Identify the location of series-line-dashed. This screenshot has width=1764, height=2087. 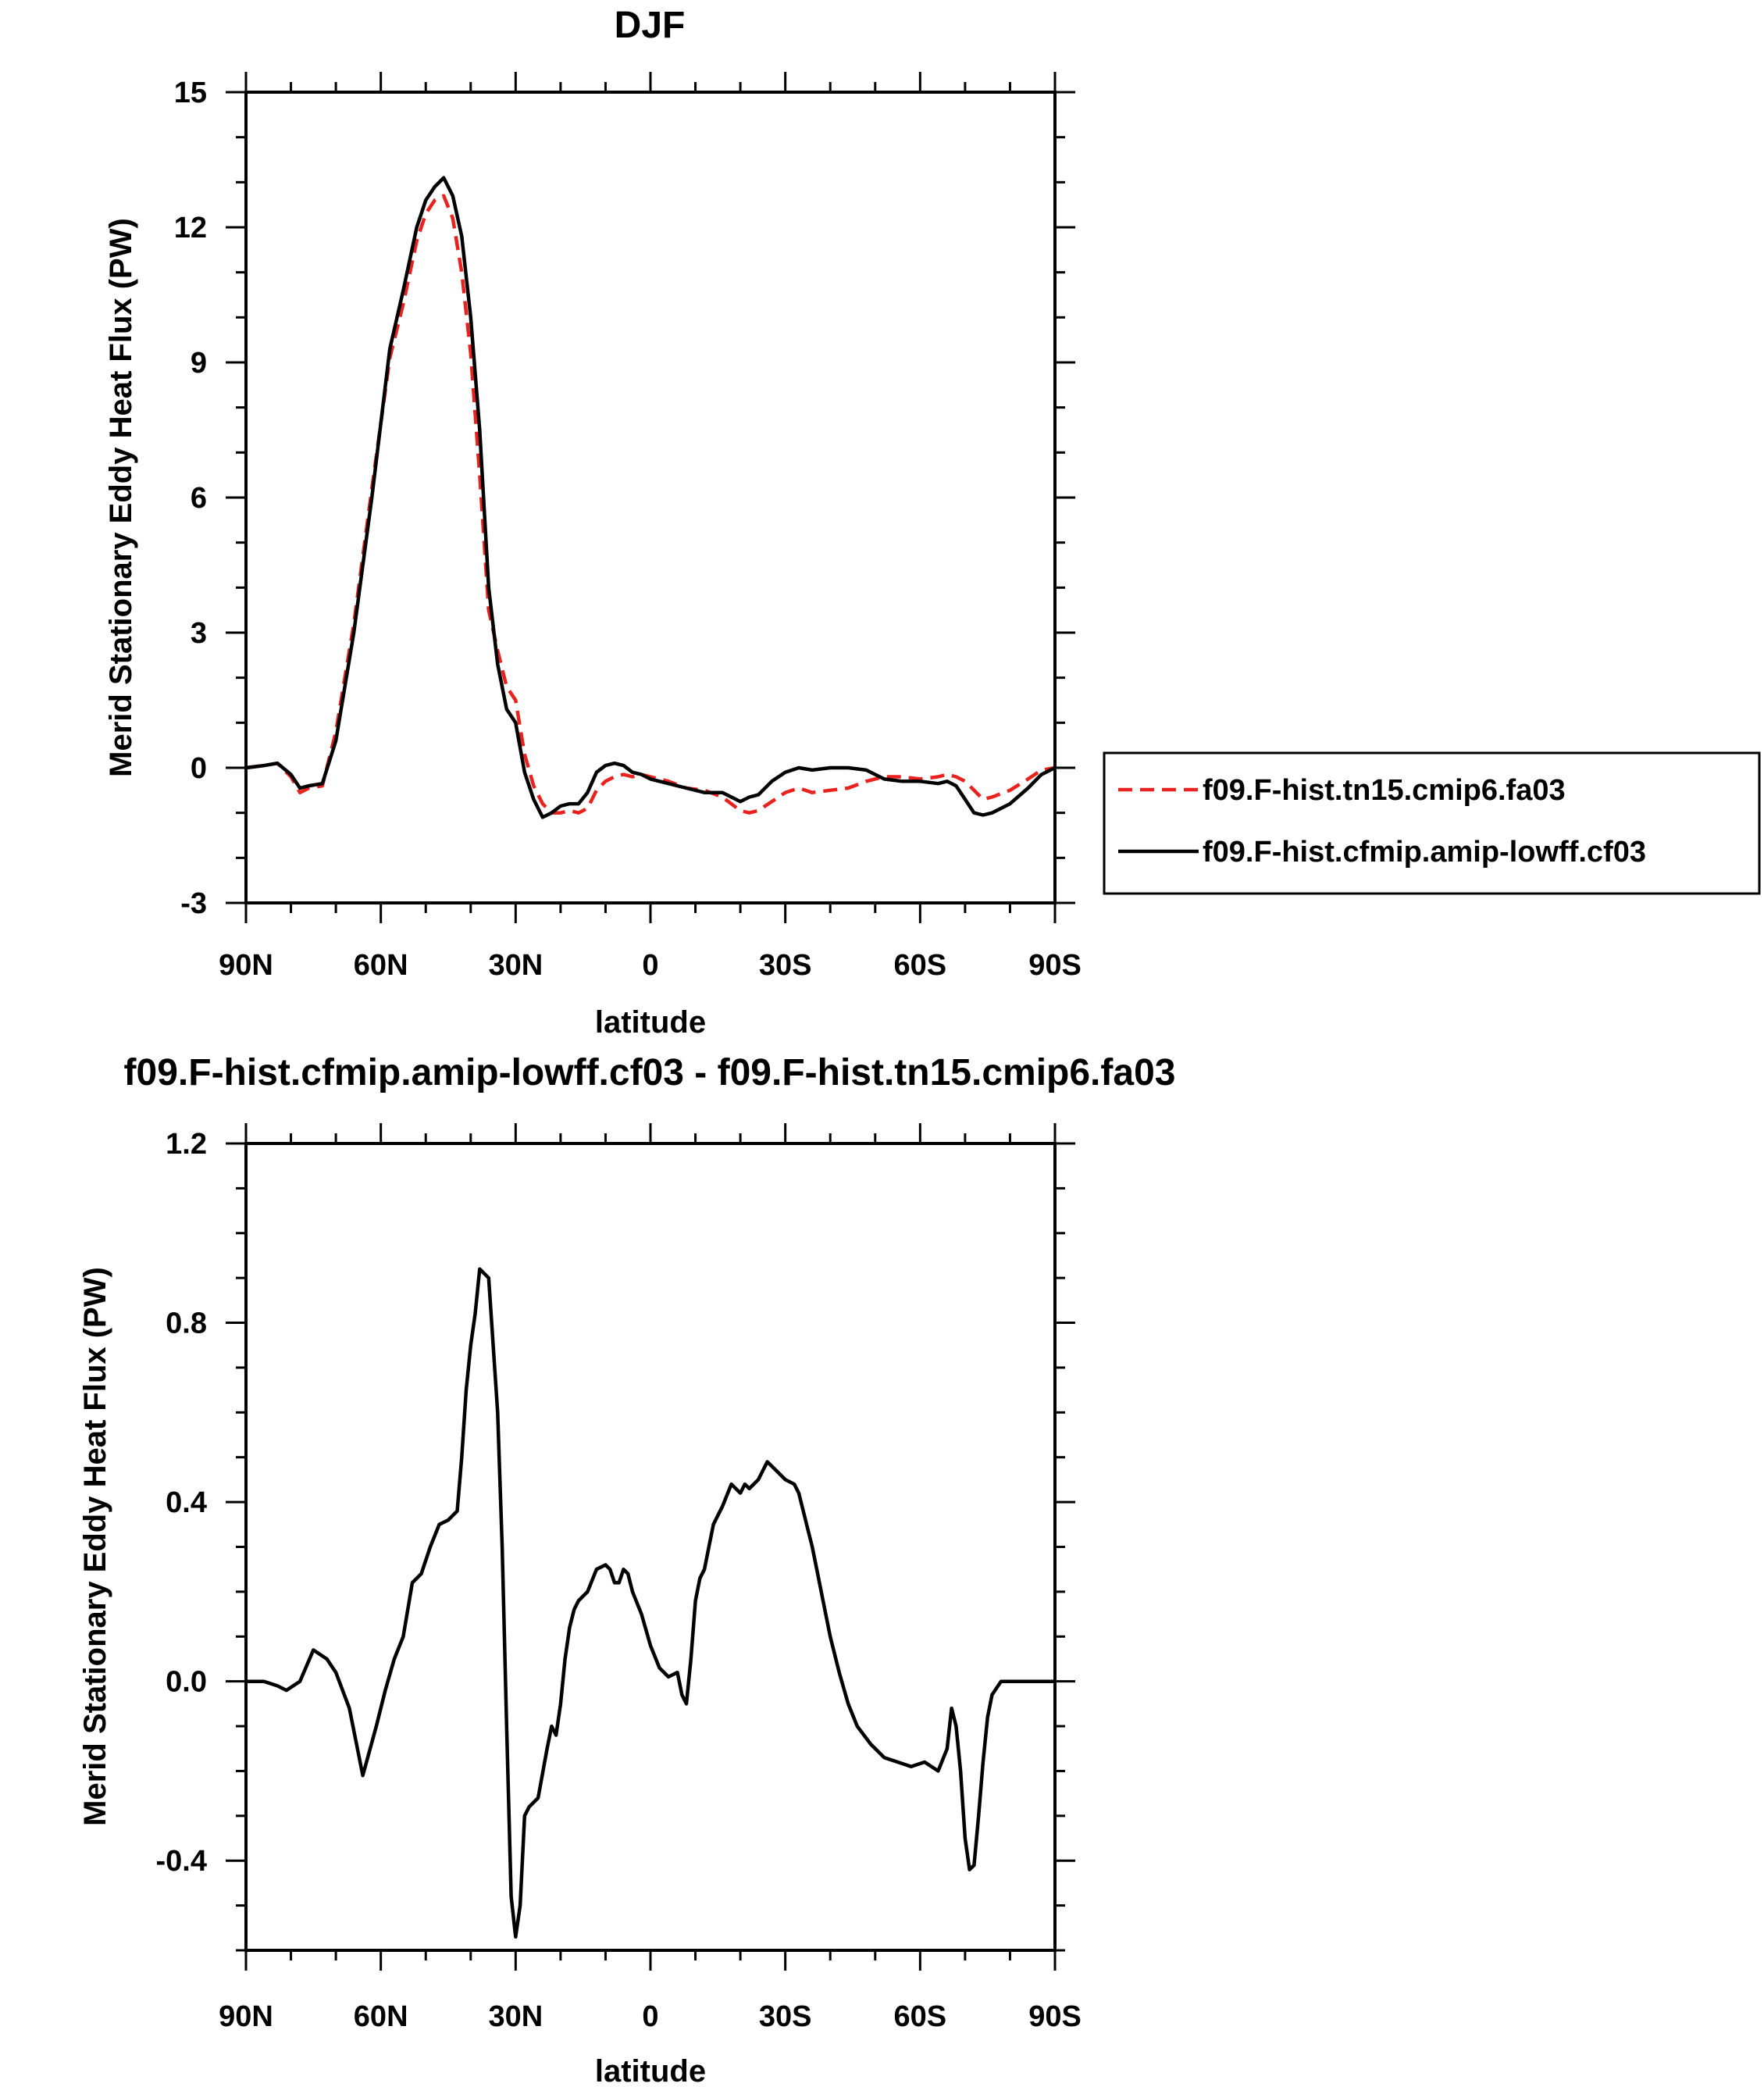
(650, 505).